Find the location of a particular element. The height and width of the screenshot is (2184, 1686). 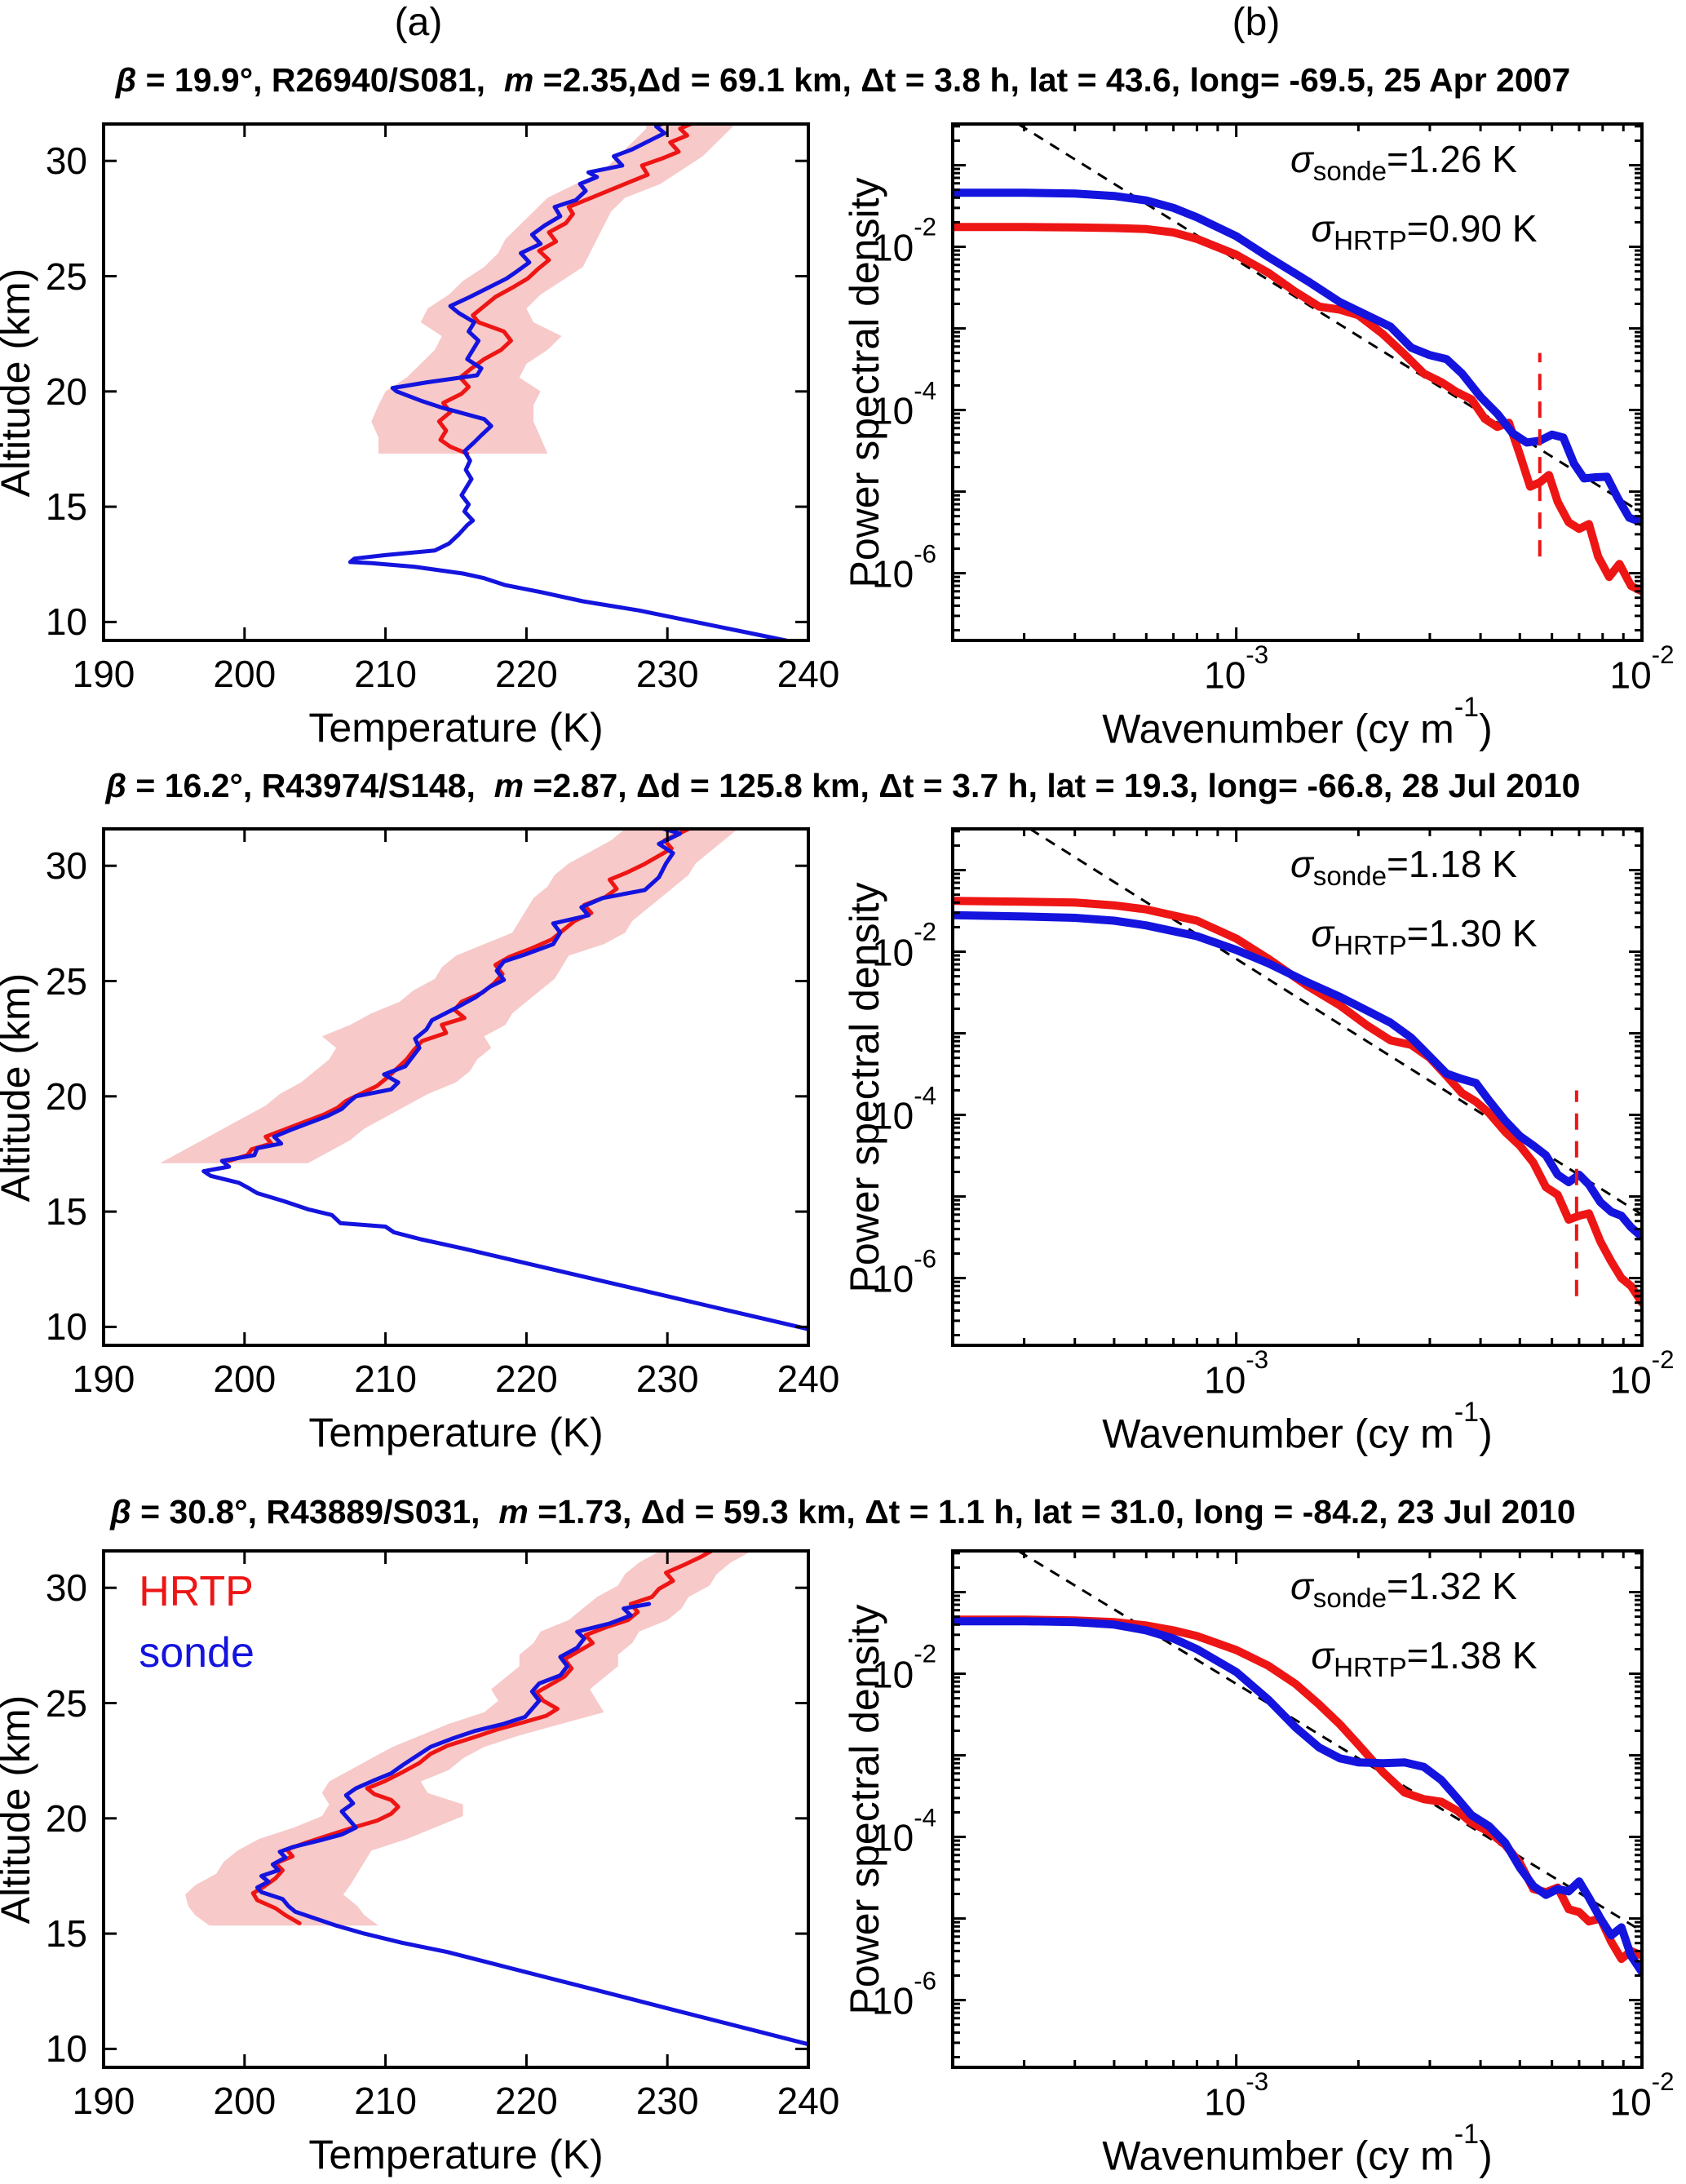

sigma-sonde-annotation: σsonde=1.32 K is located at coordinates (1404, 1589).